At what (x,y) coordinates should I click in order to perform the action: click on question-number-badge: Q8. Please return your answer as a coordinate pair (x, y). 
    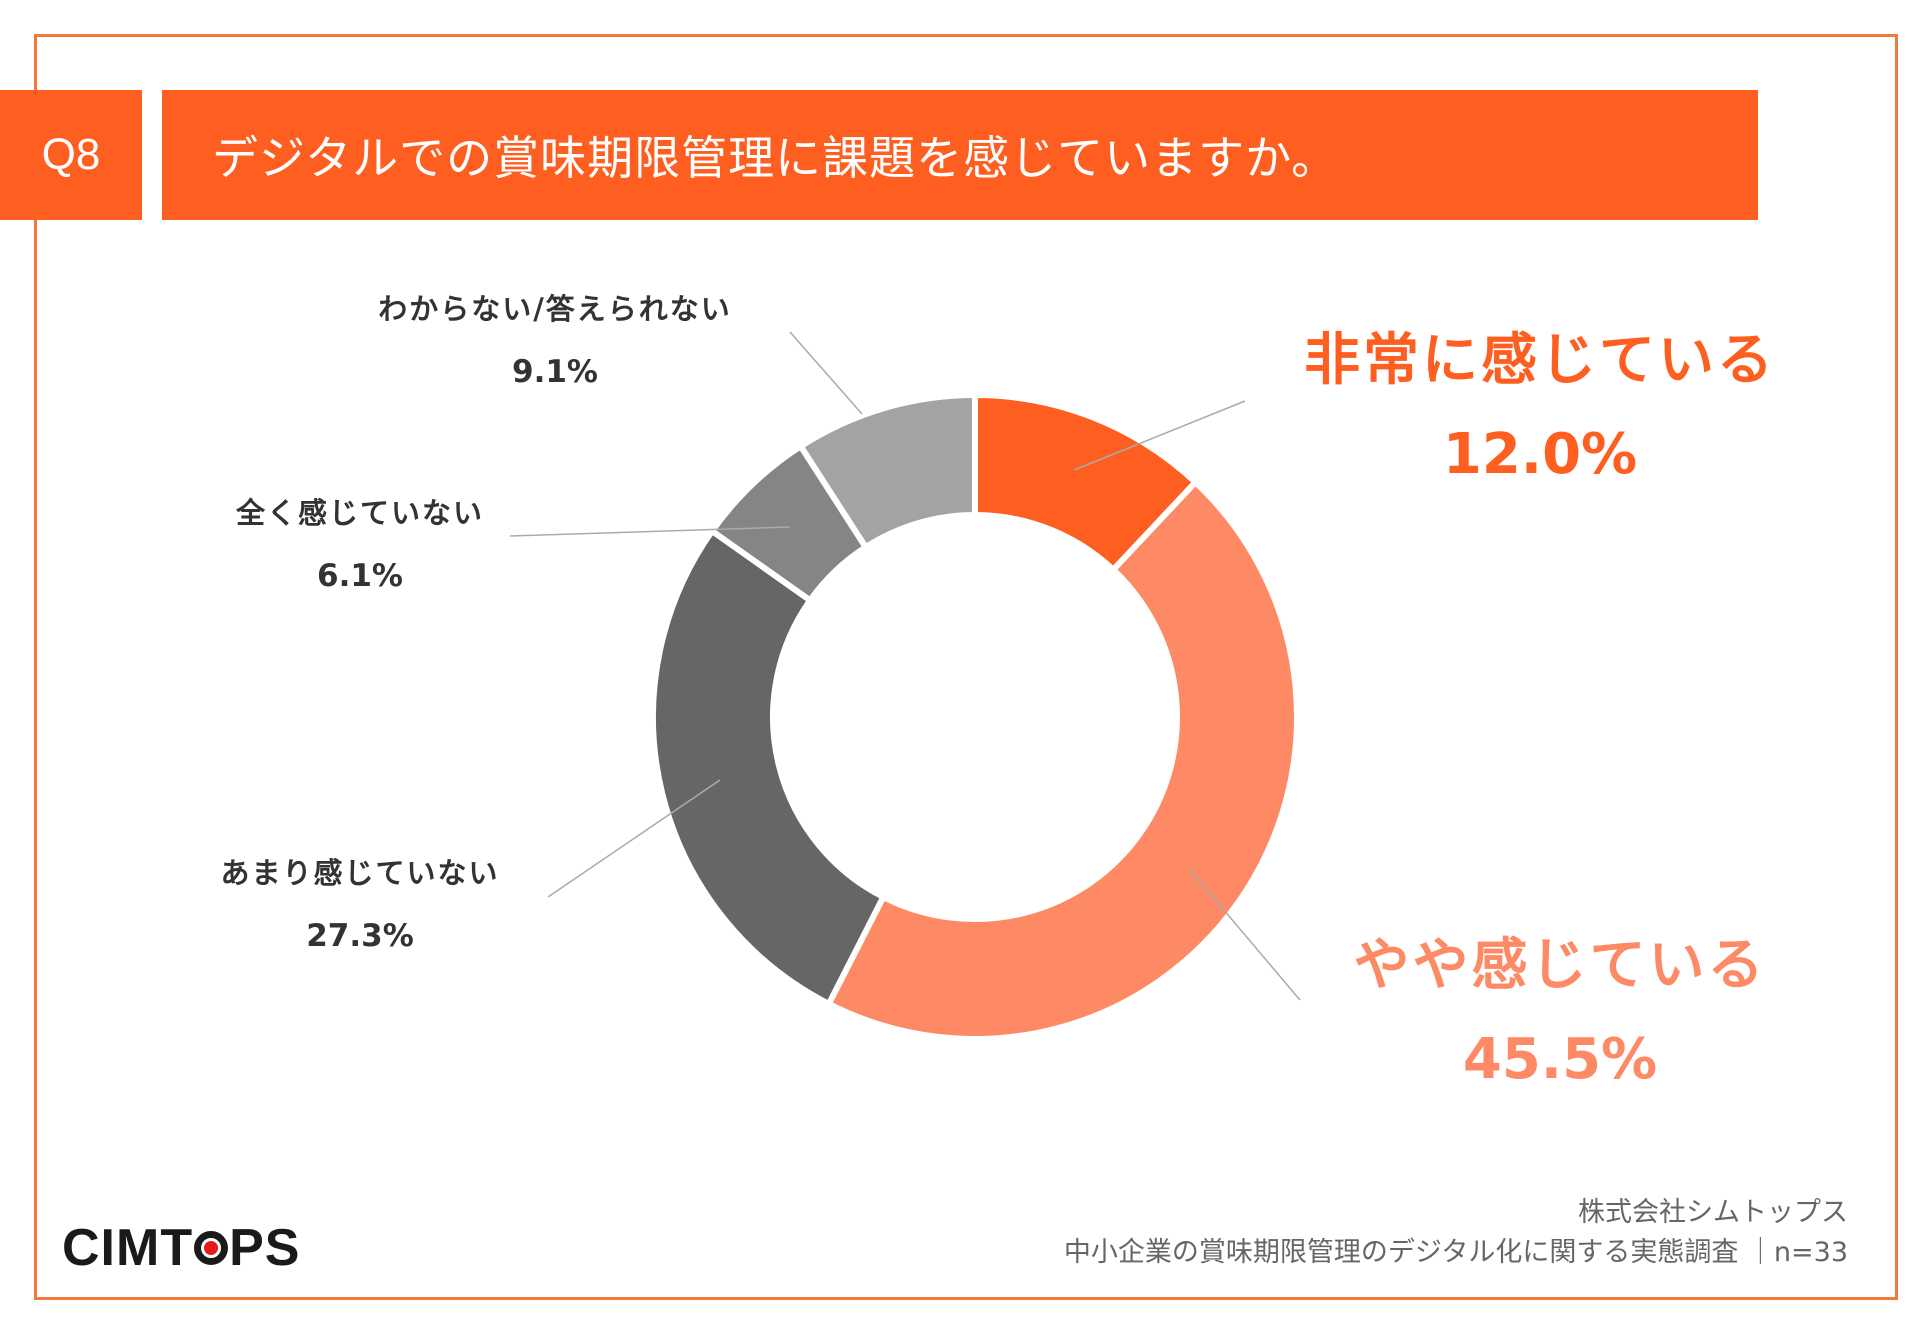
    Looking at the image, I should click on (71, 155).